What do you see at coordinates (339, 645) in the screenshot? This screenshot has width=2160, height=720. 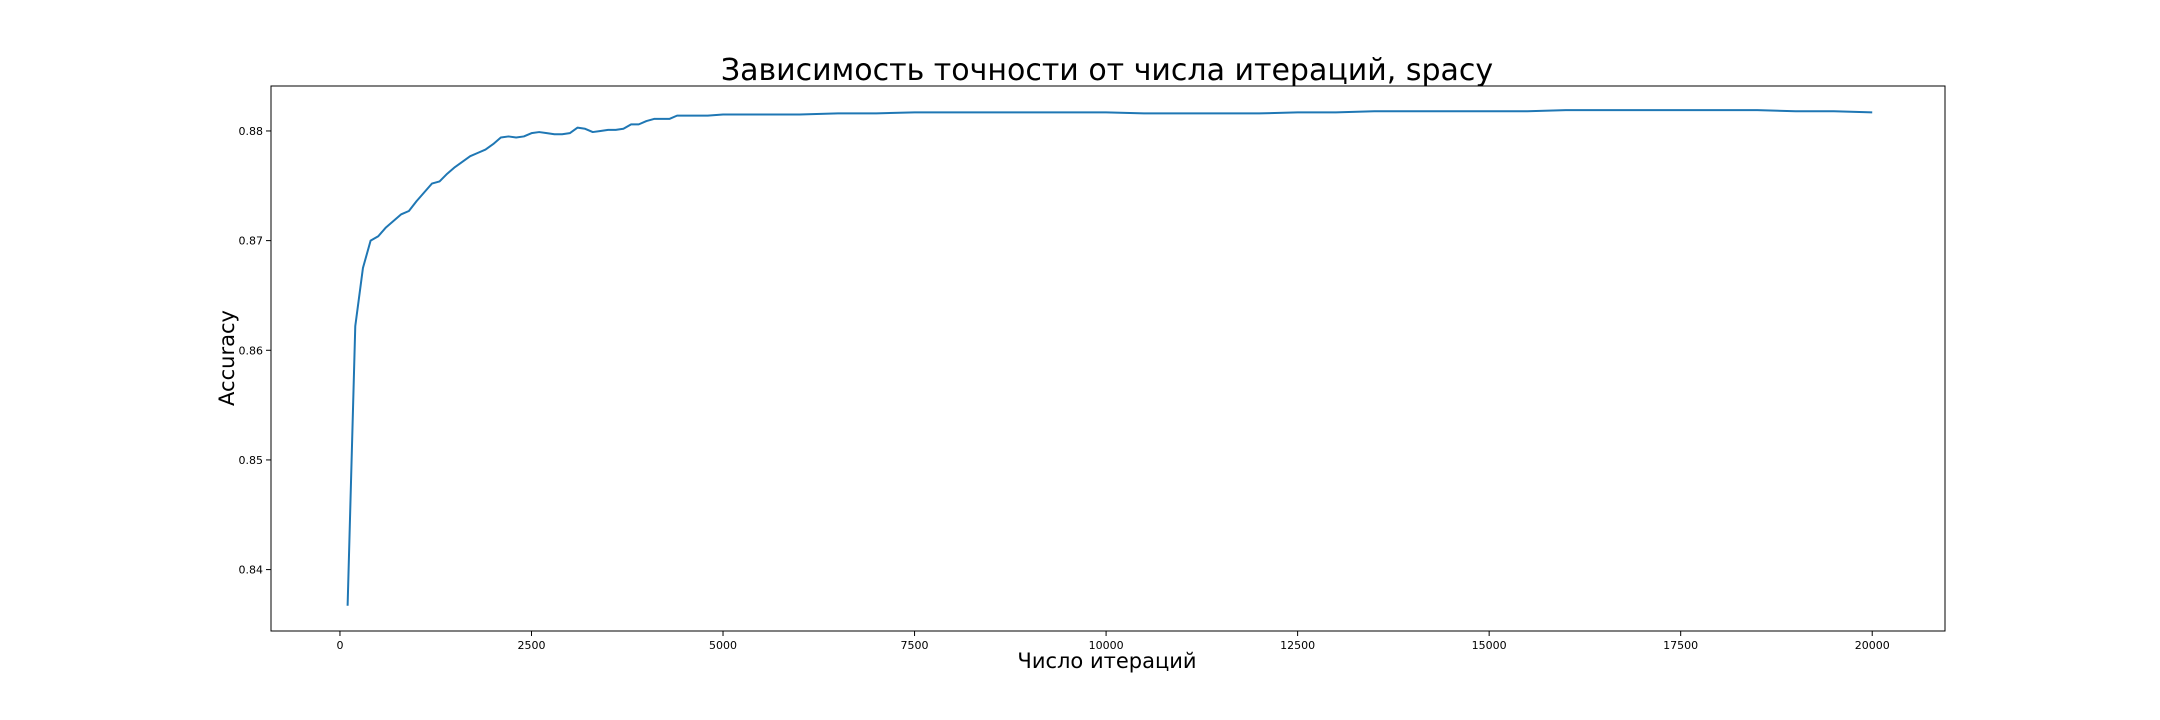 I see `x-tick-label: 0` at bounding box center [339, 645].